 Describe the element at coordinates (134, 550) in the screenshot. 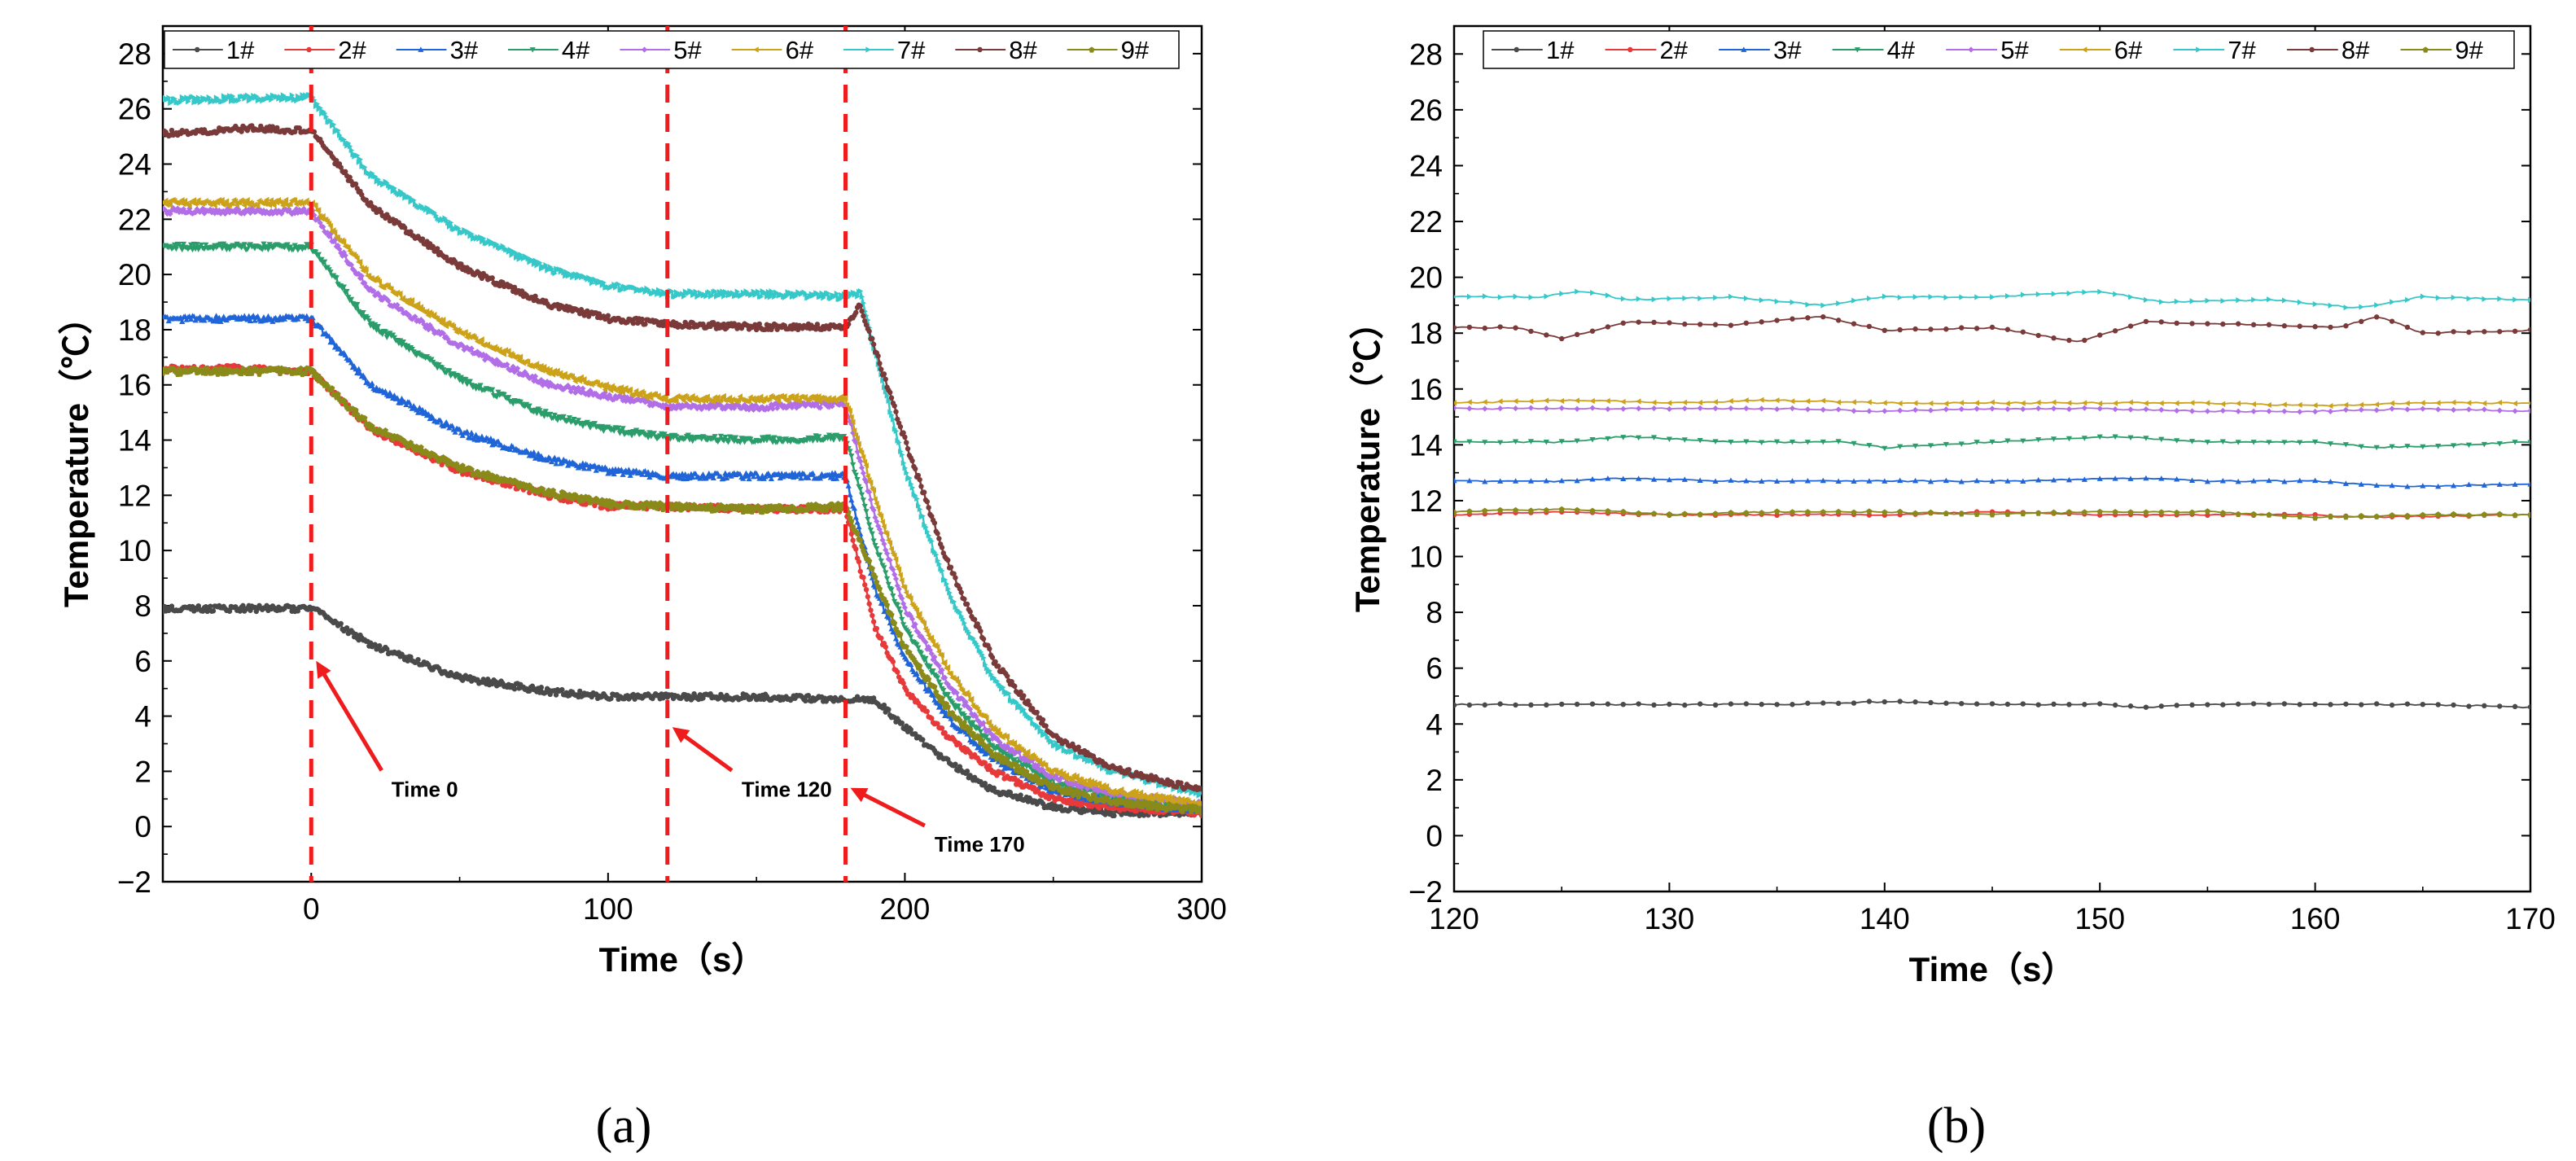

I see `y-tick-label: 10` at that location.